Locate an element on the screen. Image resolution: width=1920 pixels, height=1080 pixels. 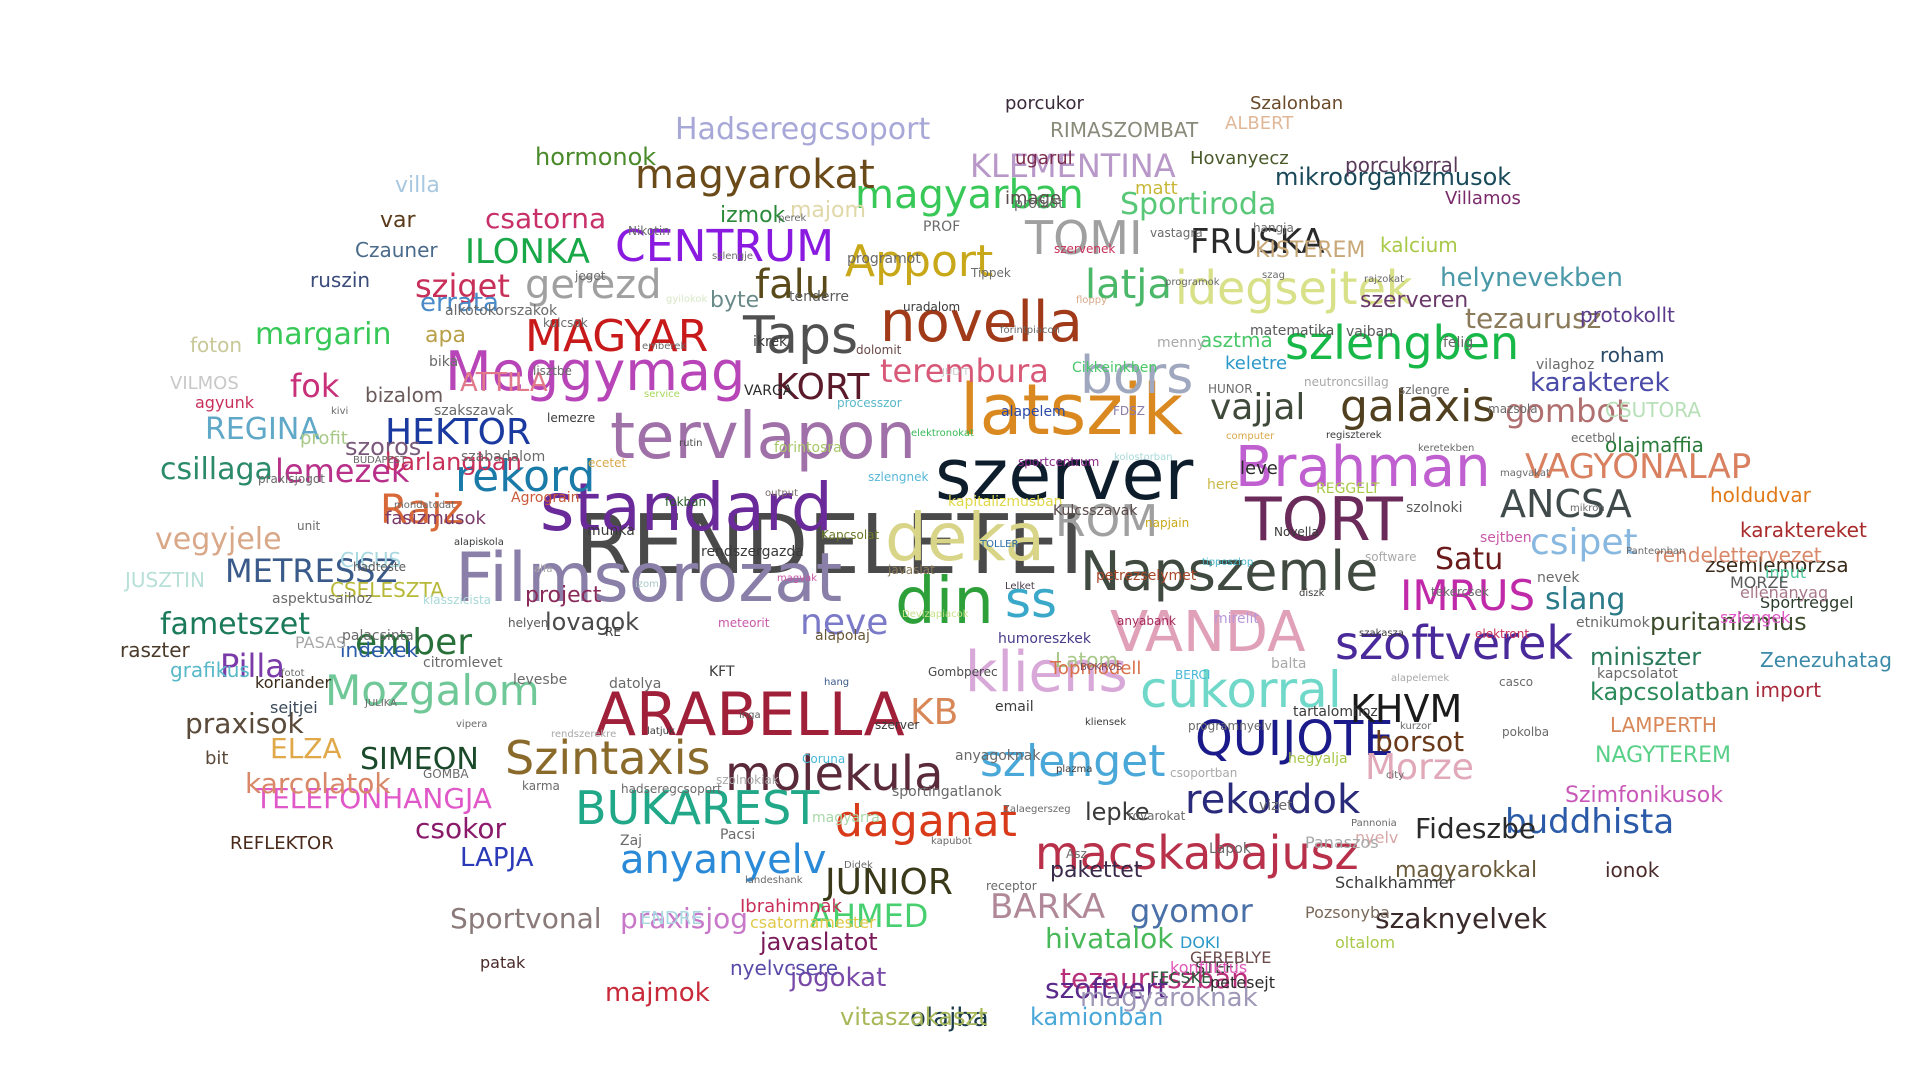
word-114: ionok is located at coordinates (1632, 870).